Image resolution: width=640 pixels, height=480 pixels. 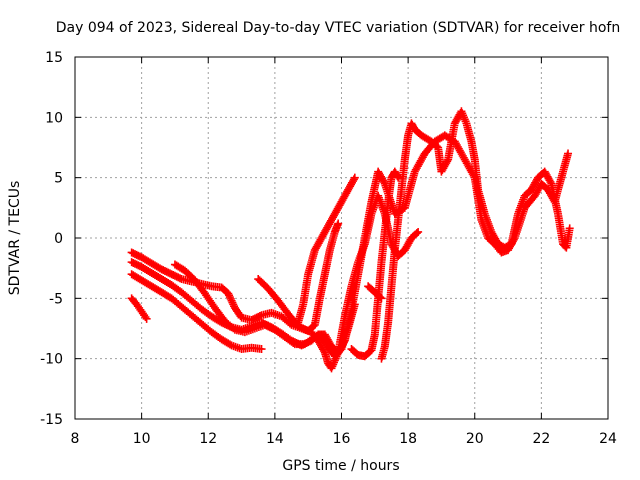 I want to click on x-axis-label: GPS time / hours, so click(x=340, y=466).